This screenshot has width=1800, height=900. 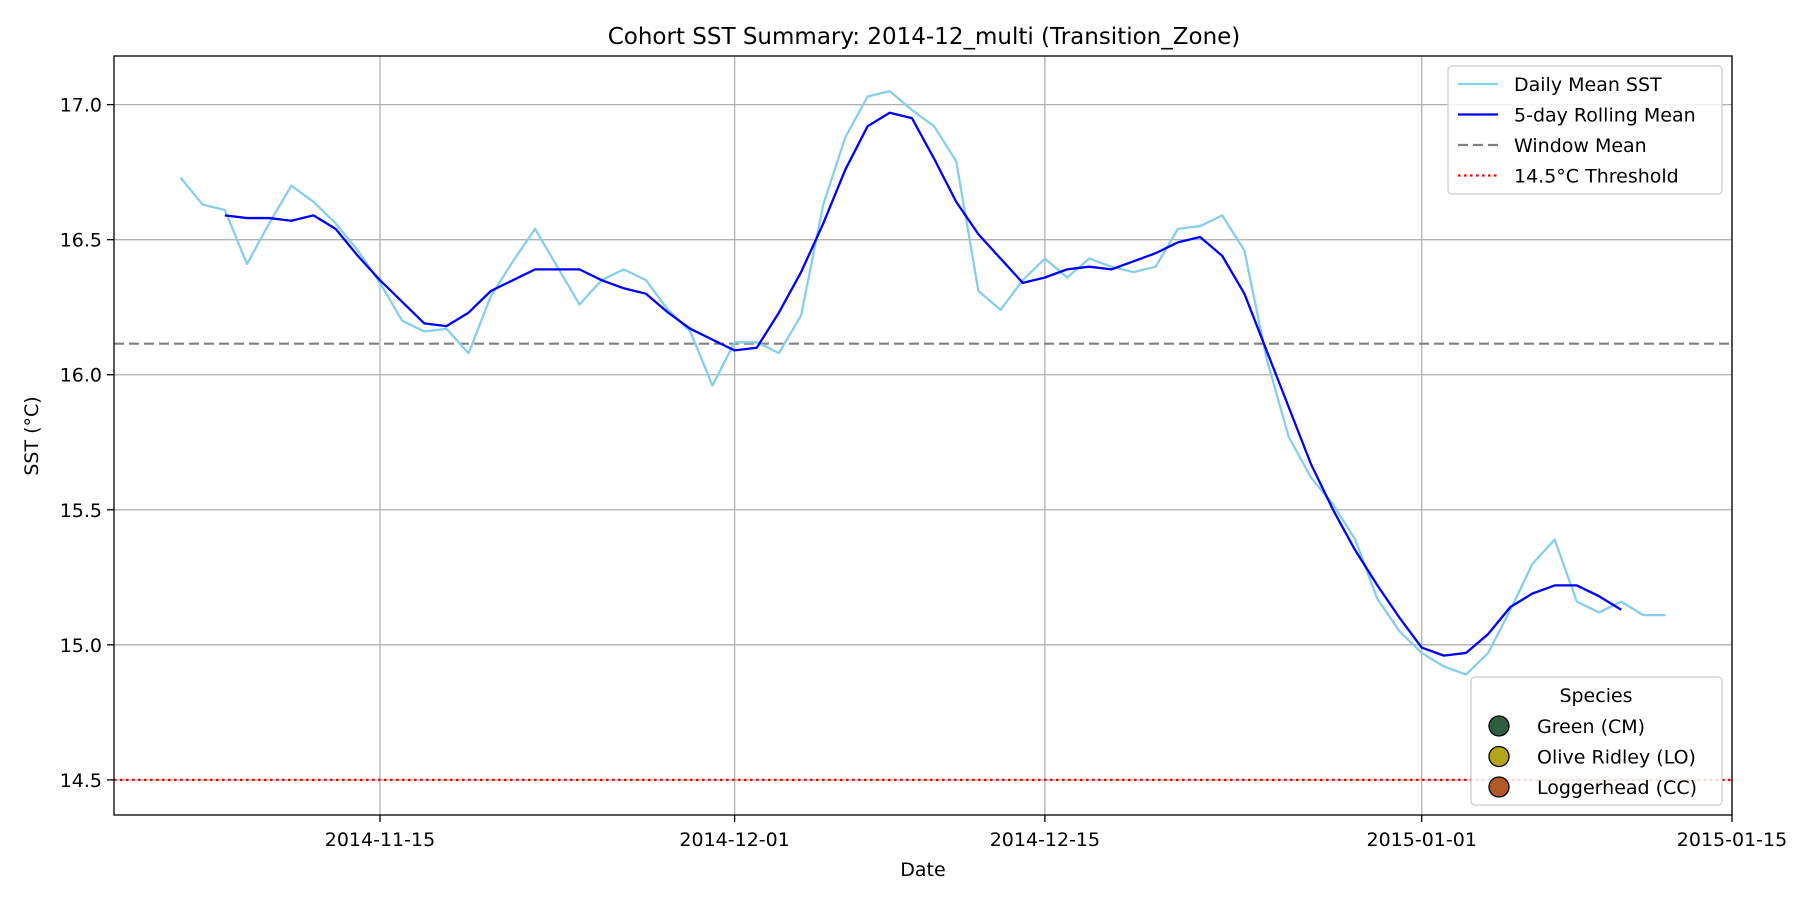 I want to click on legend-label-window-mean: Window Mean, so click(x=1580, y=146).